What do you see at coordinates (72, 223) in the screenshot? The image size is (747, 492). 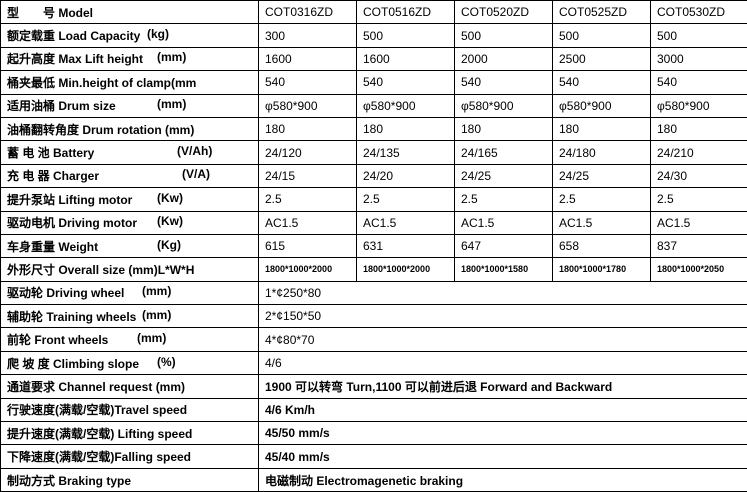 I see `label-text: 驱动电机 Driving motor` at bounding box center [72, 223].